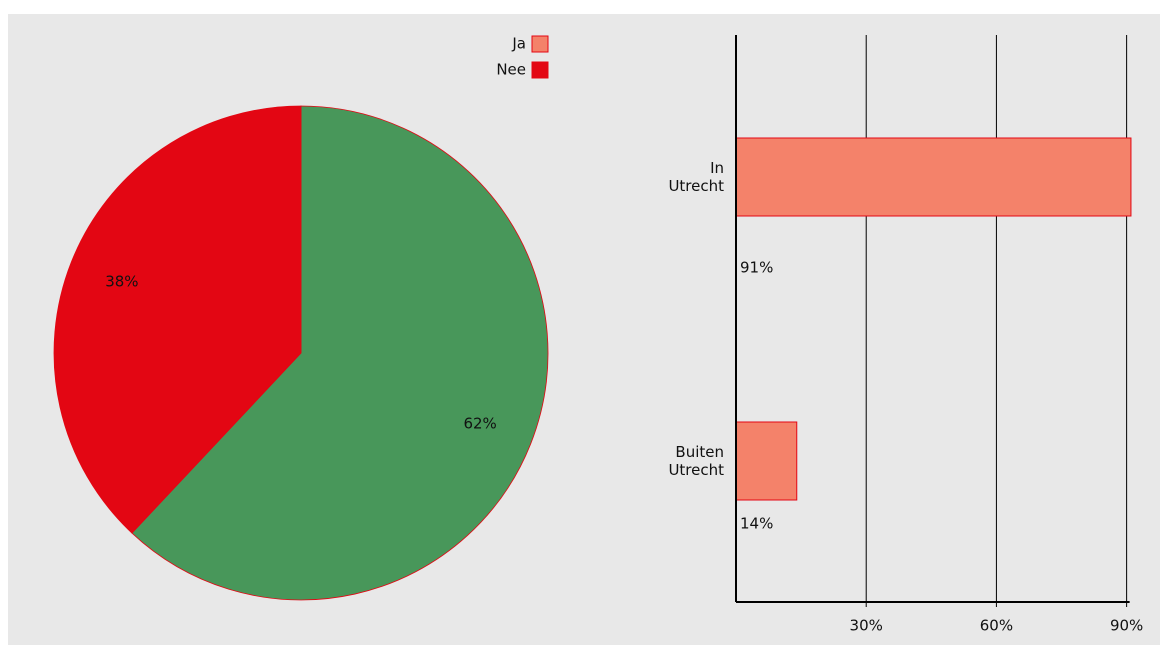  Describe the element at coordinates (479, 423) in the screenshot. I see `data-label: 62%` at that location.